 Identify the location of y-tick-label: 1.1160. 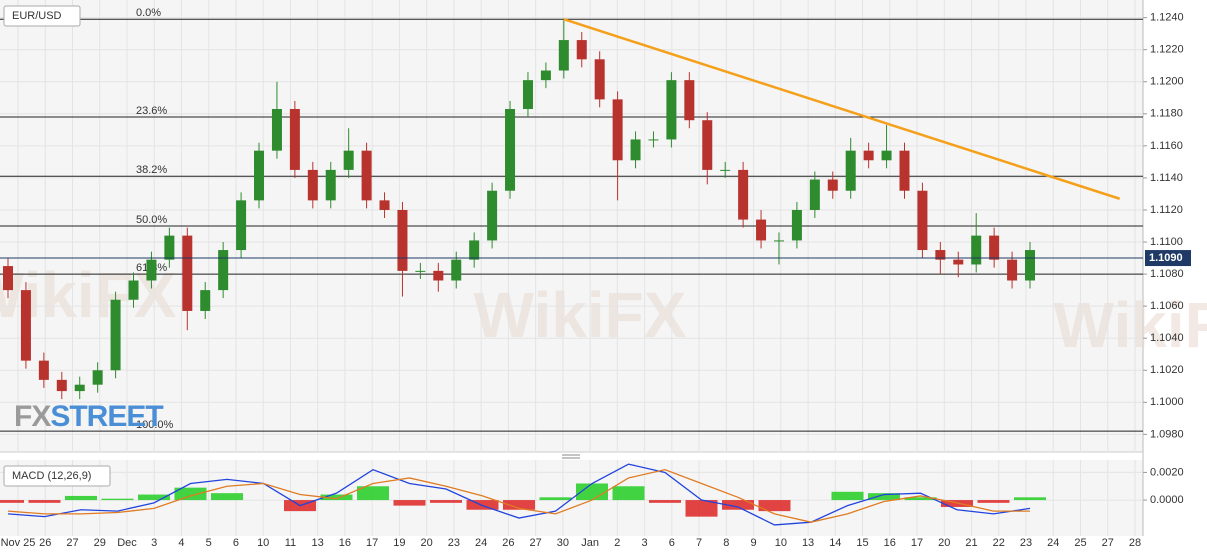
(1166, 146).